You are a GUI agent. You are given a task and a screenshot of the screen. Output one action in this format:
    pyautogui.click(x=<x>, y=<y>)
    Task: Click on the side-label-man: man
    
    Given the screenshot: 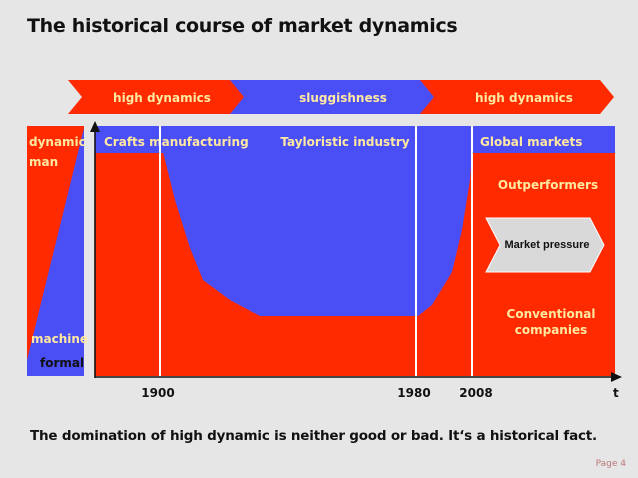 What is the action you would take?
    pyautogui.click(x=43, y=162)
    